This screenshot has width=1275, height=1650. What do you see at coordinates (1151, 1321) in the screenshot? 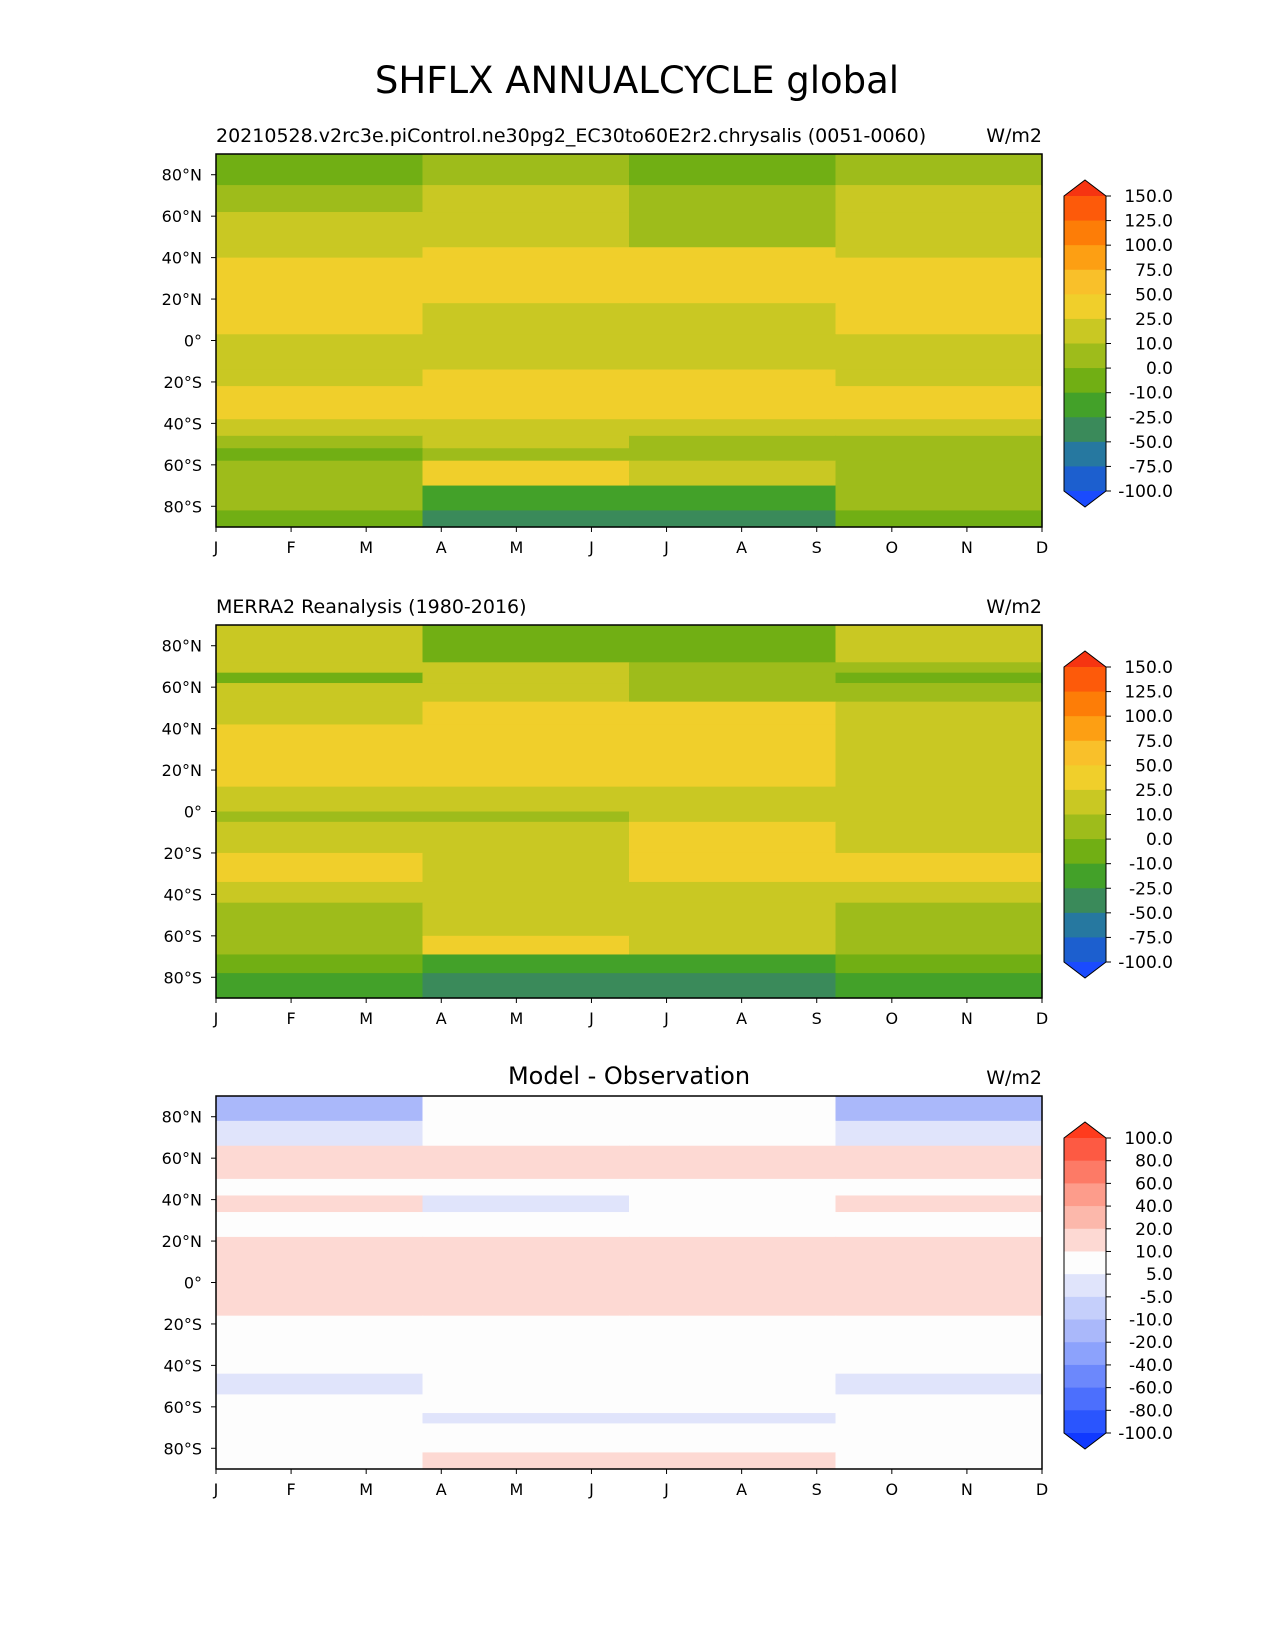
I see `colorbar-label: -10.0` at bounding box center [1151, 1321].